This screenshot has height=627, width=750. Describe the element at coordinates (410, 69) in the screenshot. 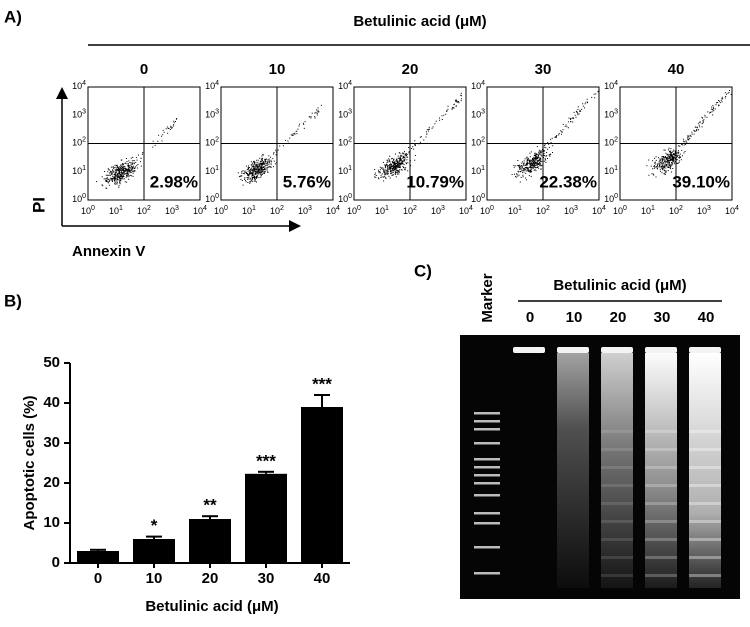

I see `plot-title: 20` at that location.